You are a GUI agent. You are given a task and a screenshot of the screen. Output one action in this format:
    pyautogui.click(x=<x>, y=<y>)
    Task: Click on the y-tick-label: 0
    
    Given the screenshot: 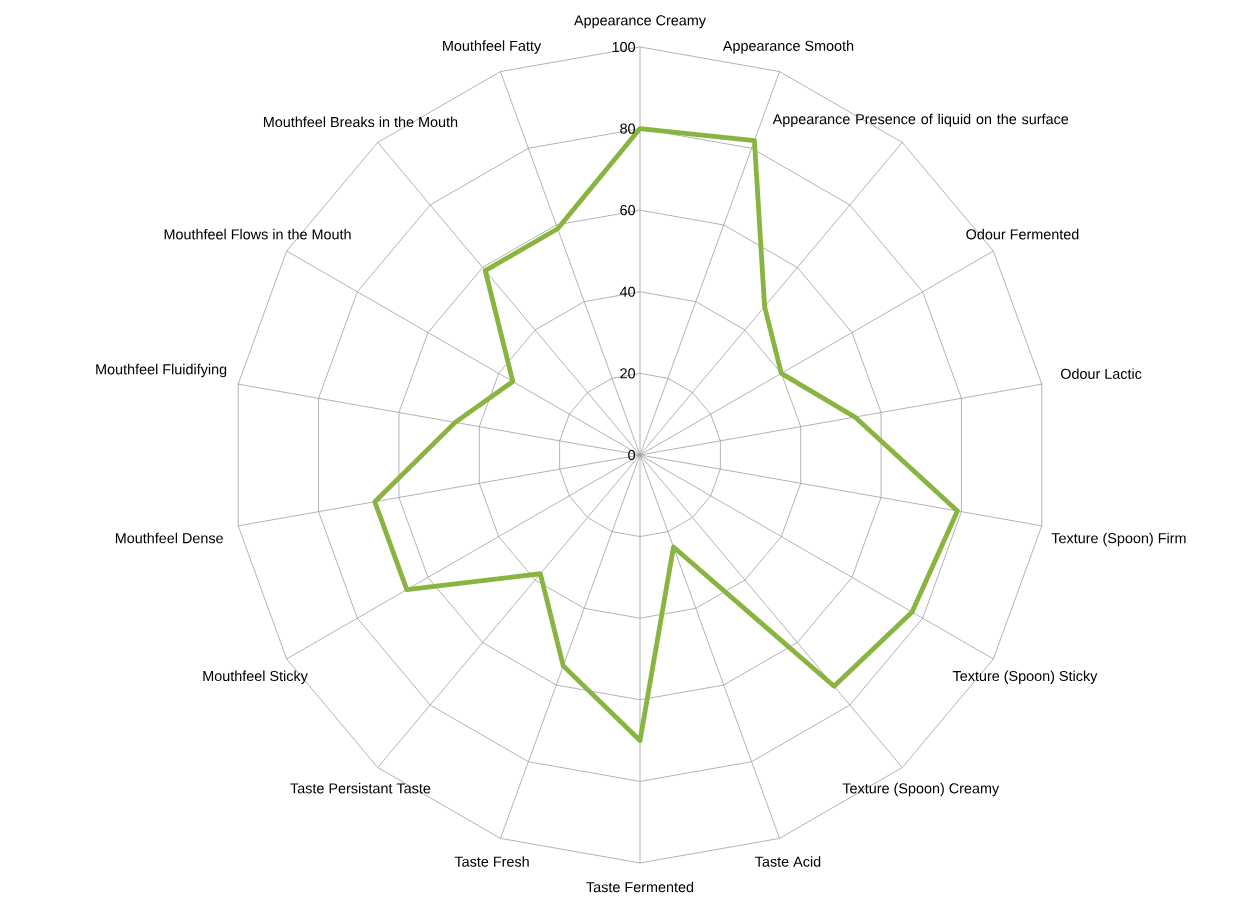 What is the action you would take?
    pyautogui.click(x=632, y=455)
    